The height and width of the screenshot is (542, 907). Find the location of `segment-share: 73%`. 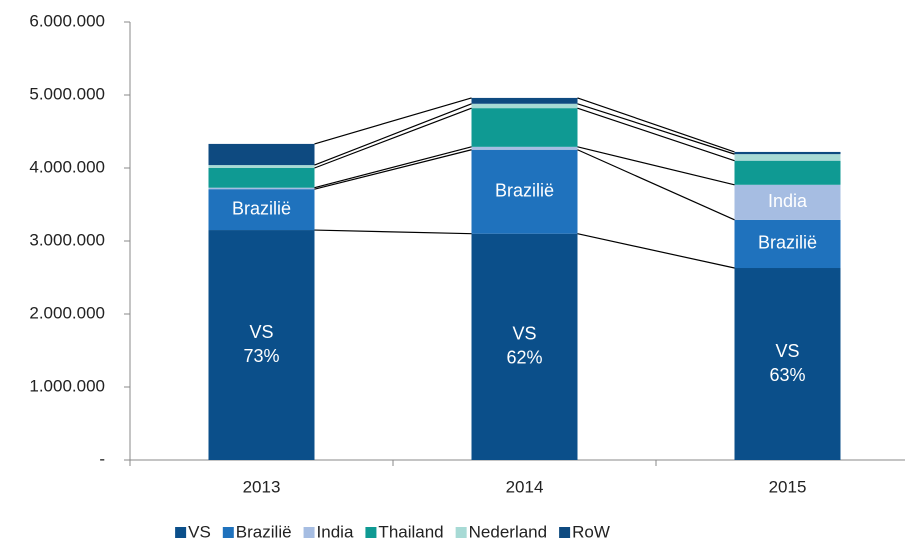

segment-share: 73% is located at coordinates (261, 356).